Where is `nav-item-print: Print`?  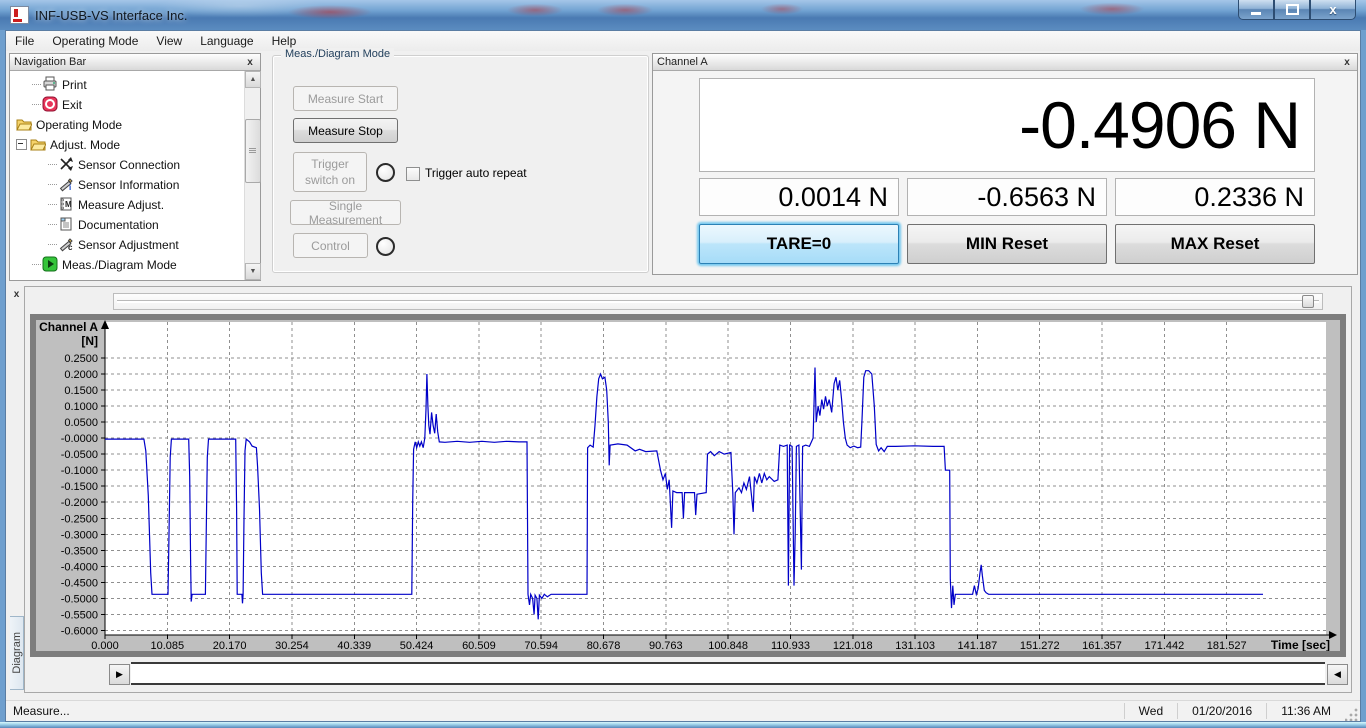
nav-item-print: Print is located at coordinates (127, 84).